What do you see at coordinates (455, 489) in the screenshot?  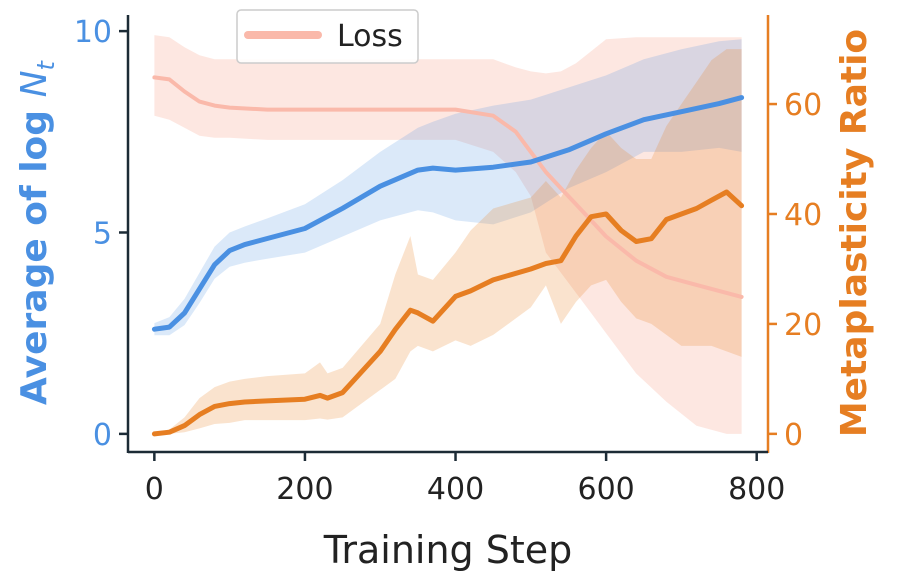 I see `x-tick-label: 400` at bounding box center [455, 489].